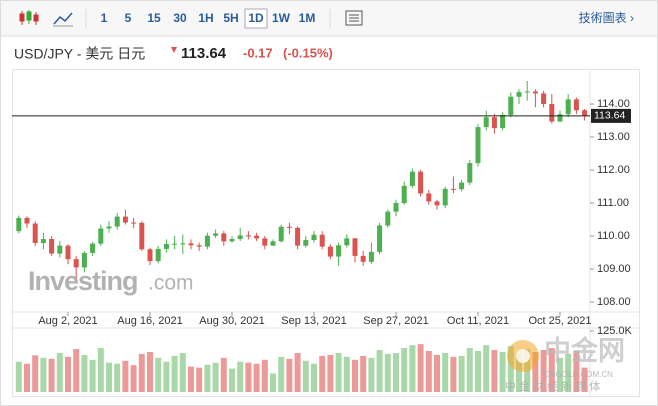 This screenshot has width=658, height=406. Describe the element at coordinates (205, 18) in the screenshot. I see `interval-button: 1H` at that location.